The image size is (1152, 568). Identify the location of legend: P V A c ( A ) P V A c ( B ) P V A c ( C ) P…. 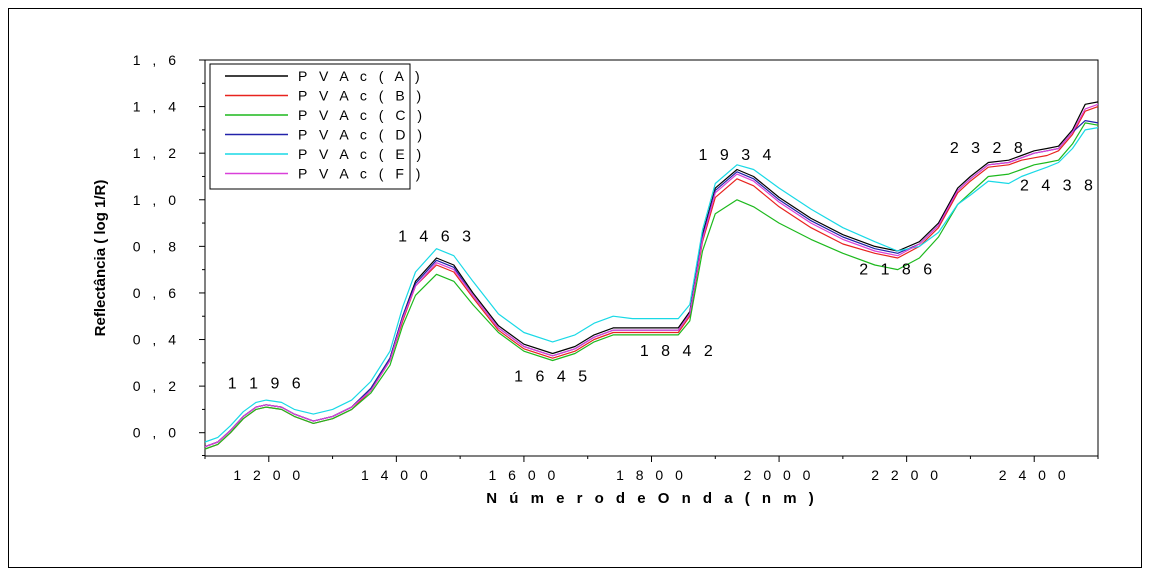
(317, 126).